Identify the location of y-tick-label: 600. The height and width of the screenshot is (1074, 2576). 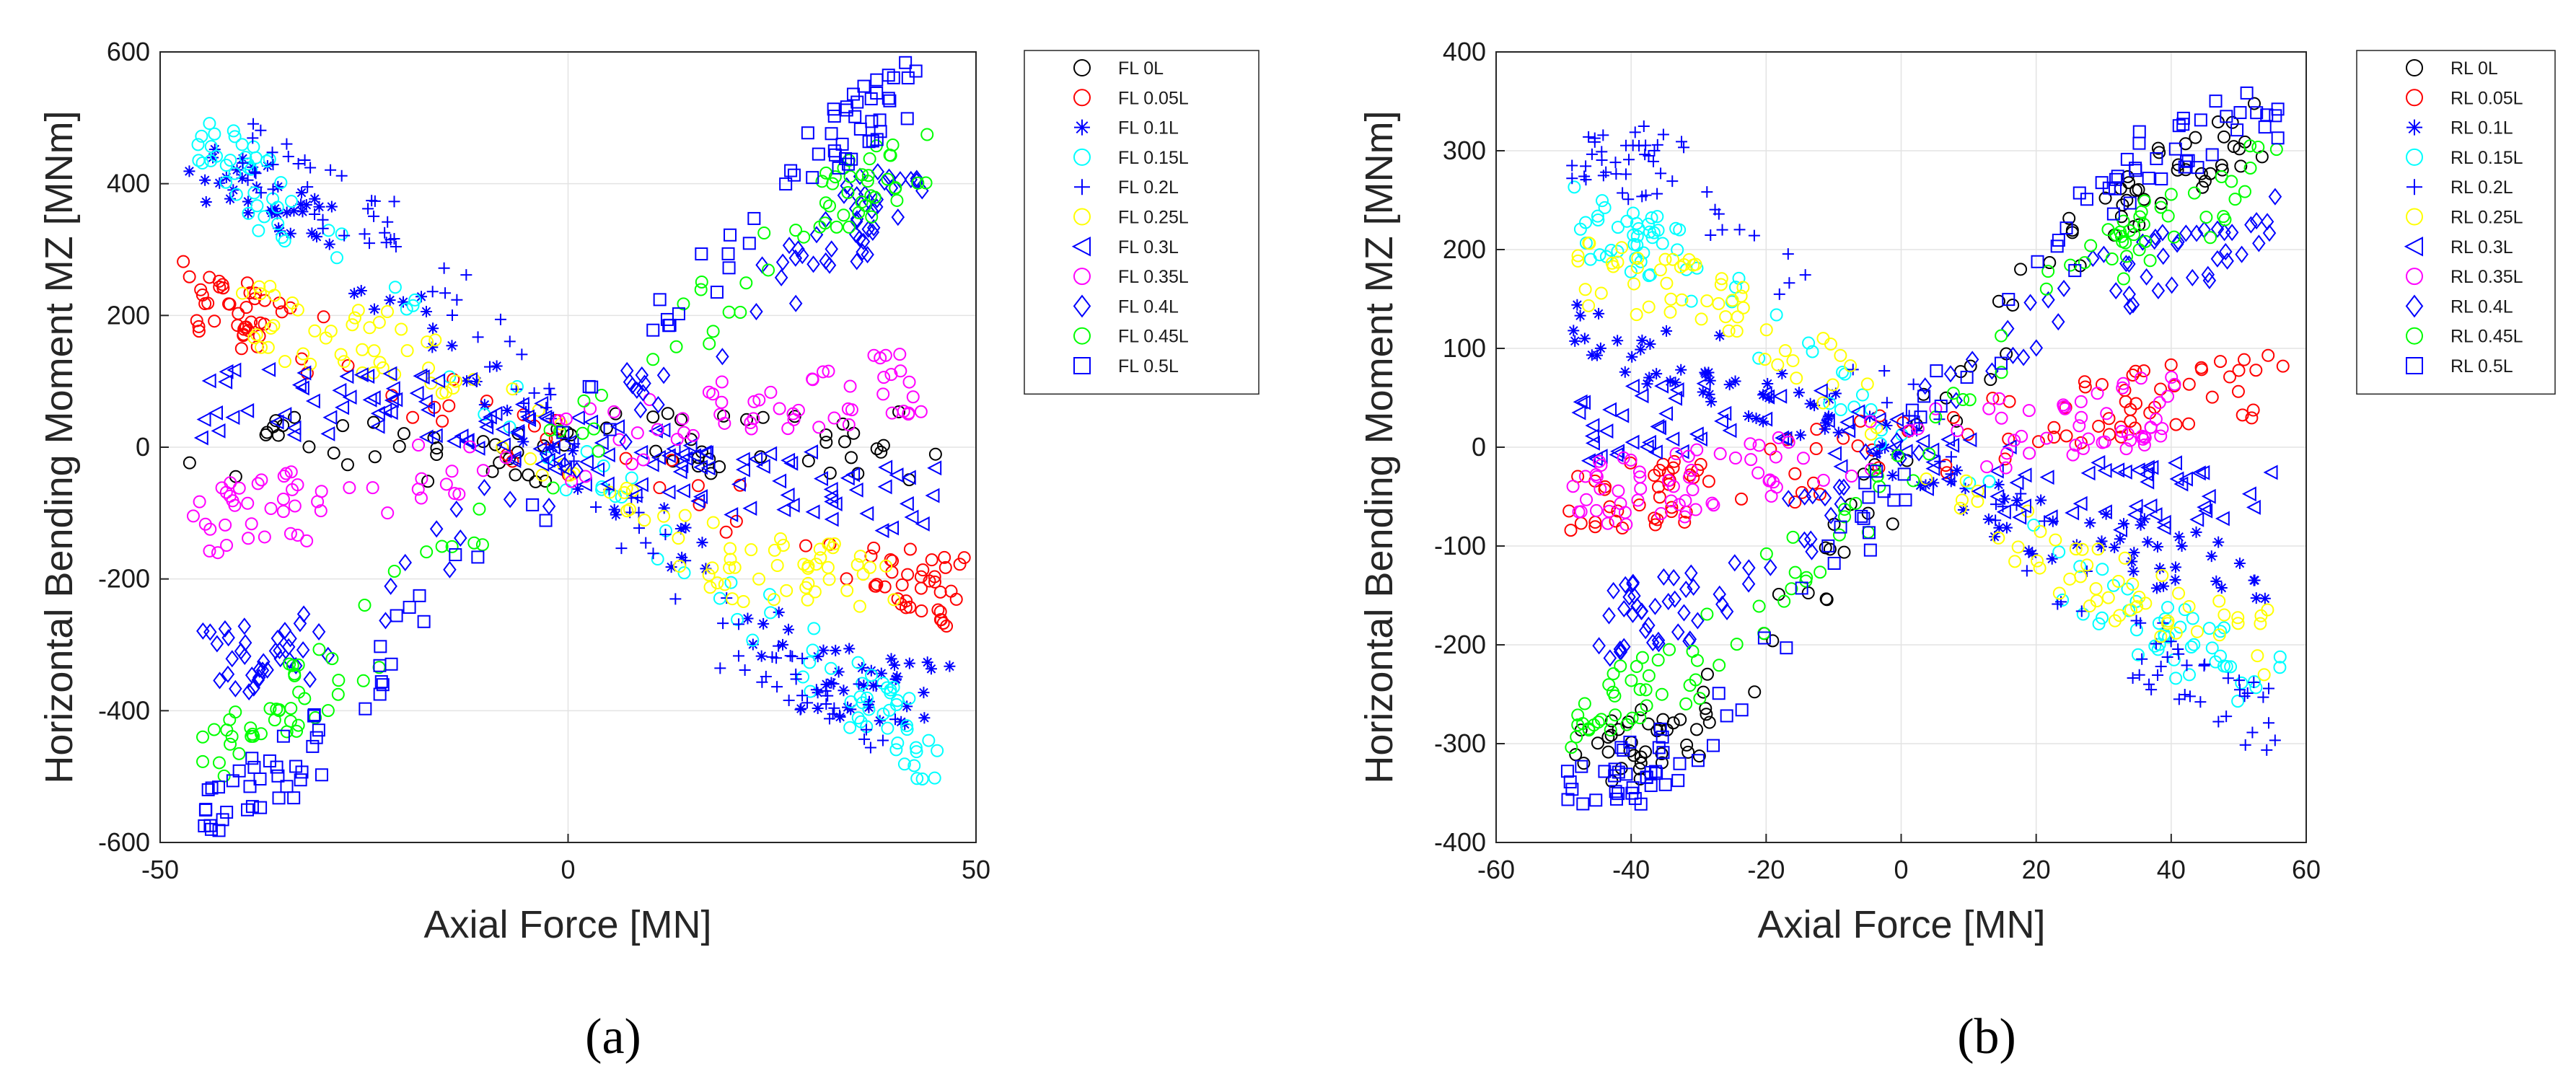
(128, 51).